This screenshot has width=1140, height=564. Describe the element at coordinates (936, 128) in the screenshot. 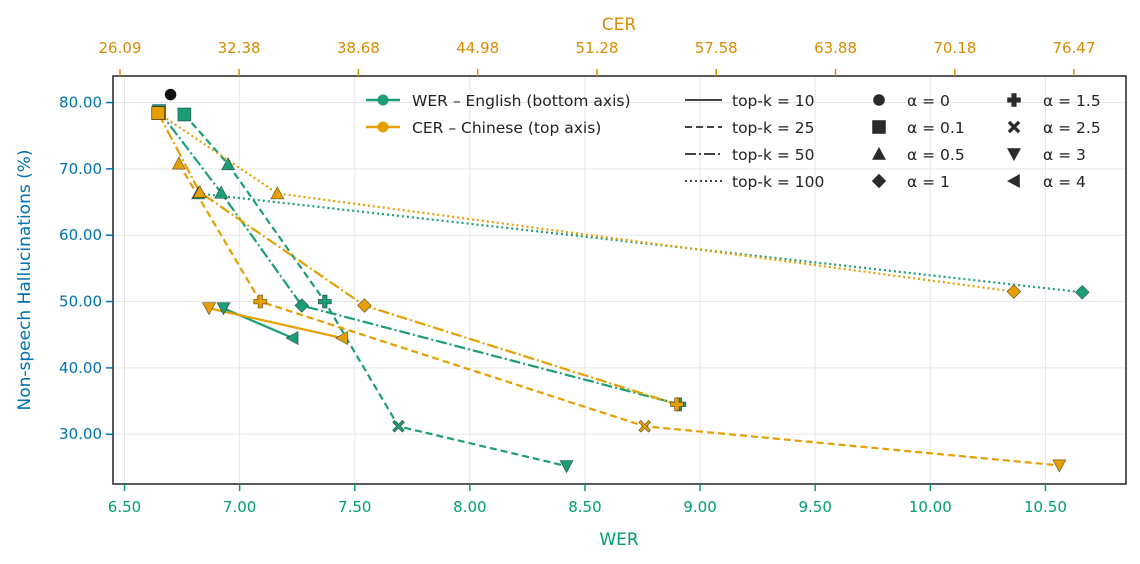

I see `legend-alpha-0.1-label: α = 0.1` at that location.